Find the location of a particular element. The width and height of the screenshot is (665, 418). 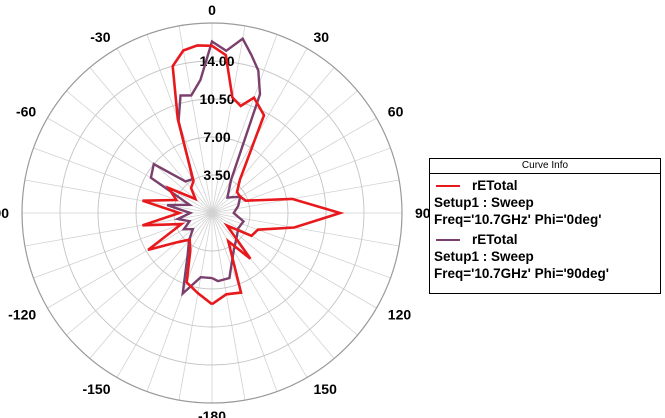

angle-tick-label: -60 is located at coordinates (26, 112).